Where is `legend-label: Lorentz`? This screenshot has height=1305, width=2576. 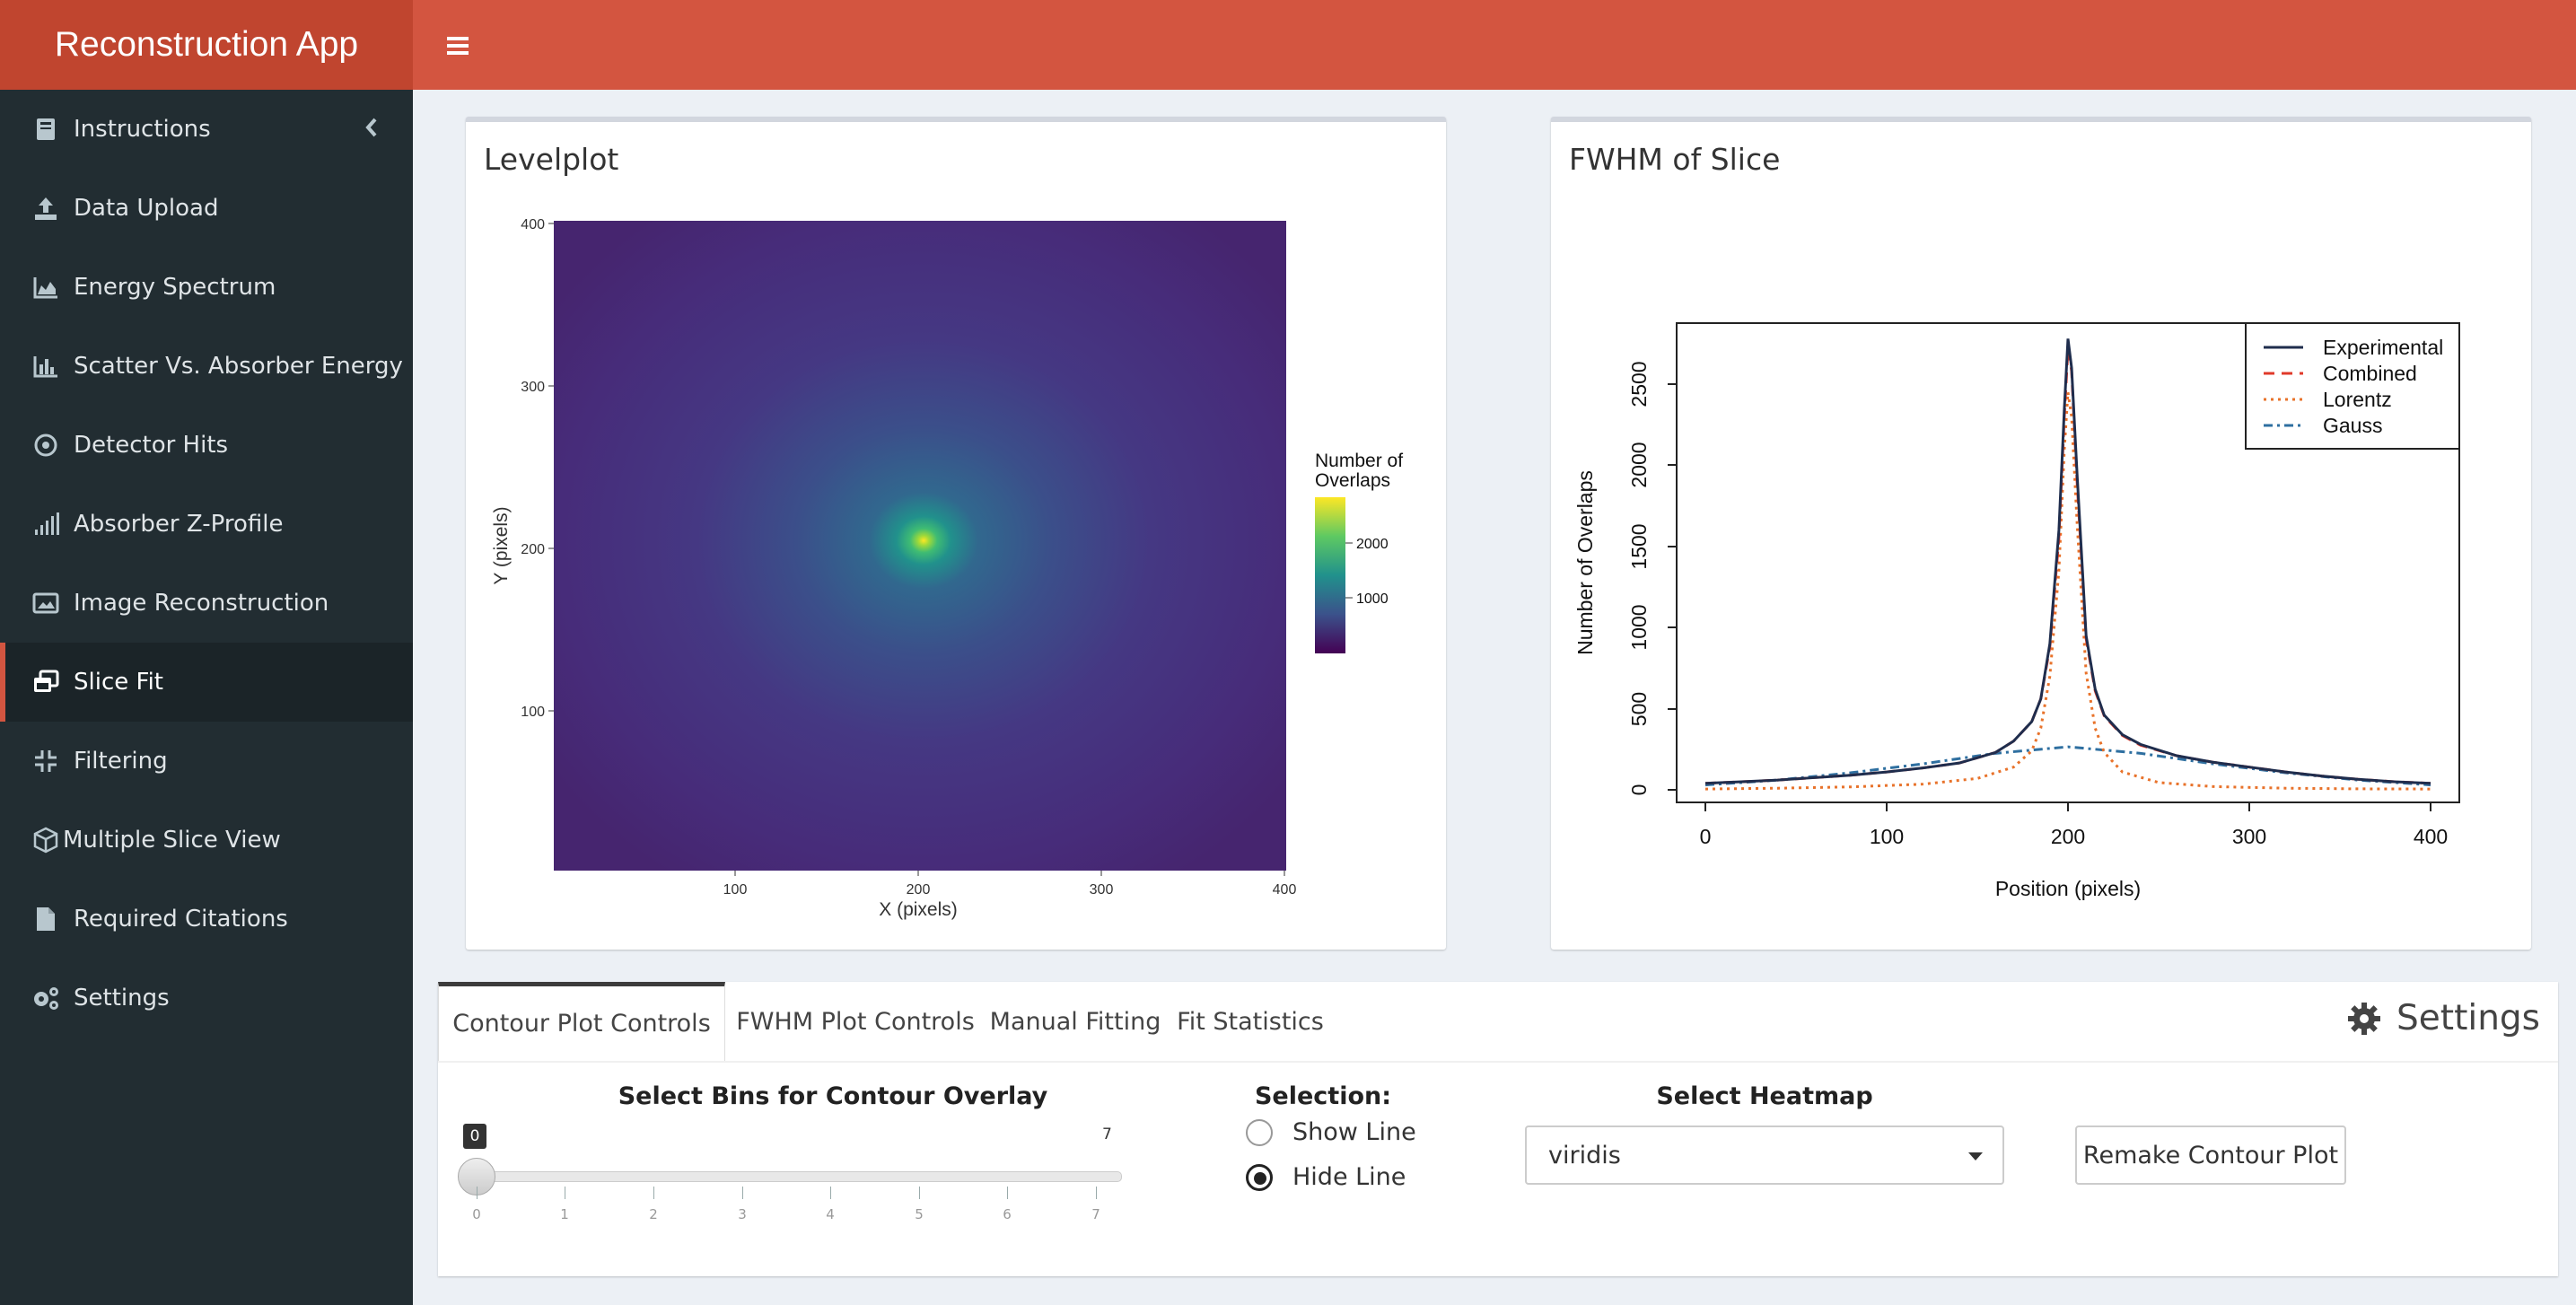
legend-label: Lorentz is located at coordinates (2357, 399).